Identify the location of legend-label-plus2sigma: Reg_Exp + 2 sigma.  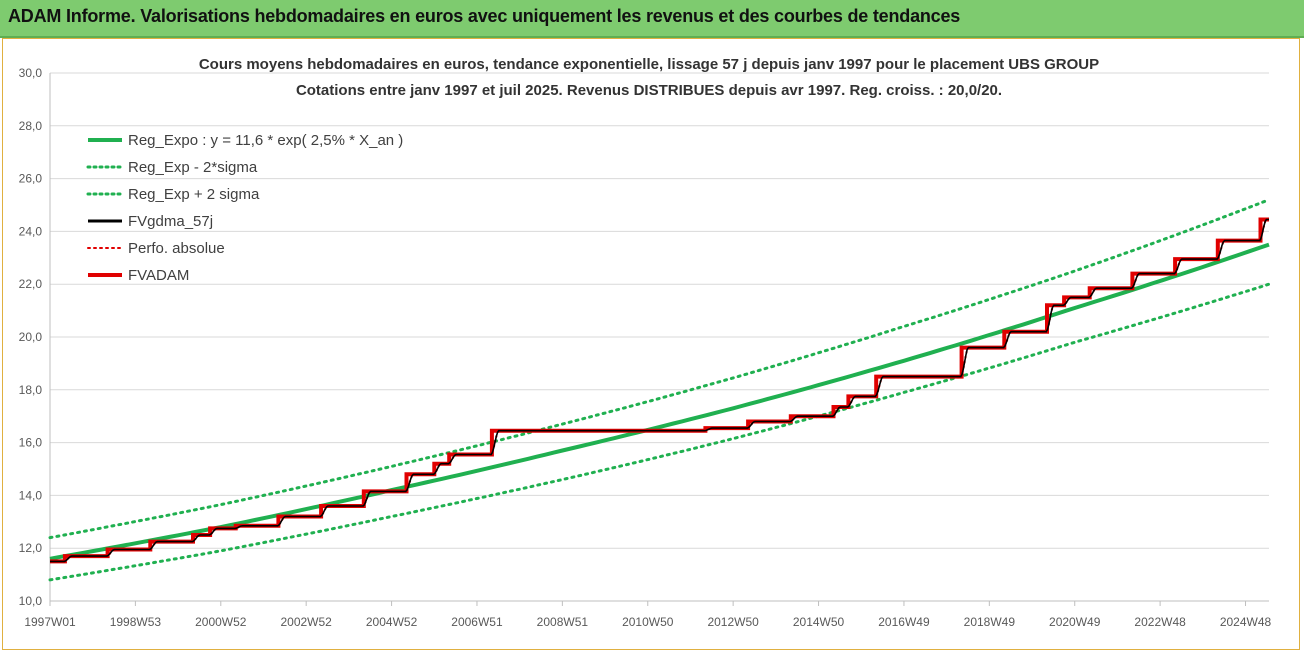
(194, 194).